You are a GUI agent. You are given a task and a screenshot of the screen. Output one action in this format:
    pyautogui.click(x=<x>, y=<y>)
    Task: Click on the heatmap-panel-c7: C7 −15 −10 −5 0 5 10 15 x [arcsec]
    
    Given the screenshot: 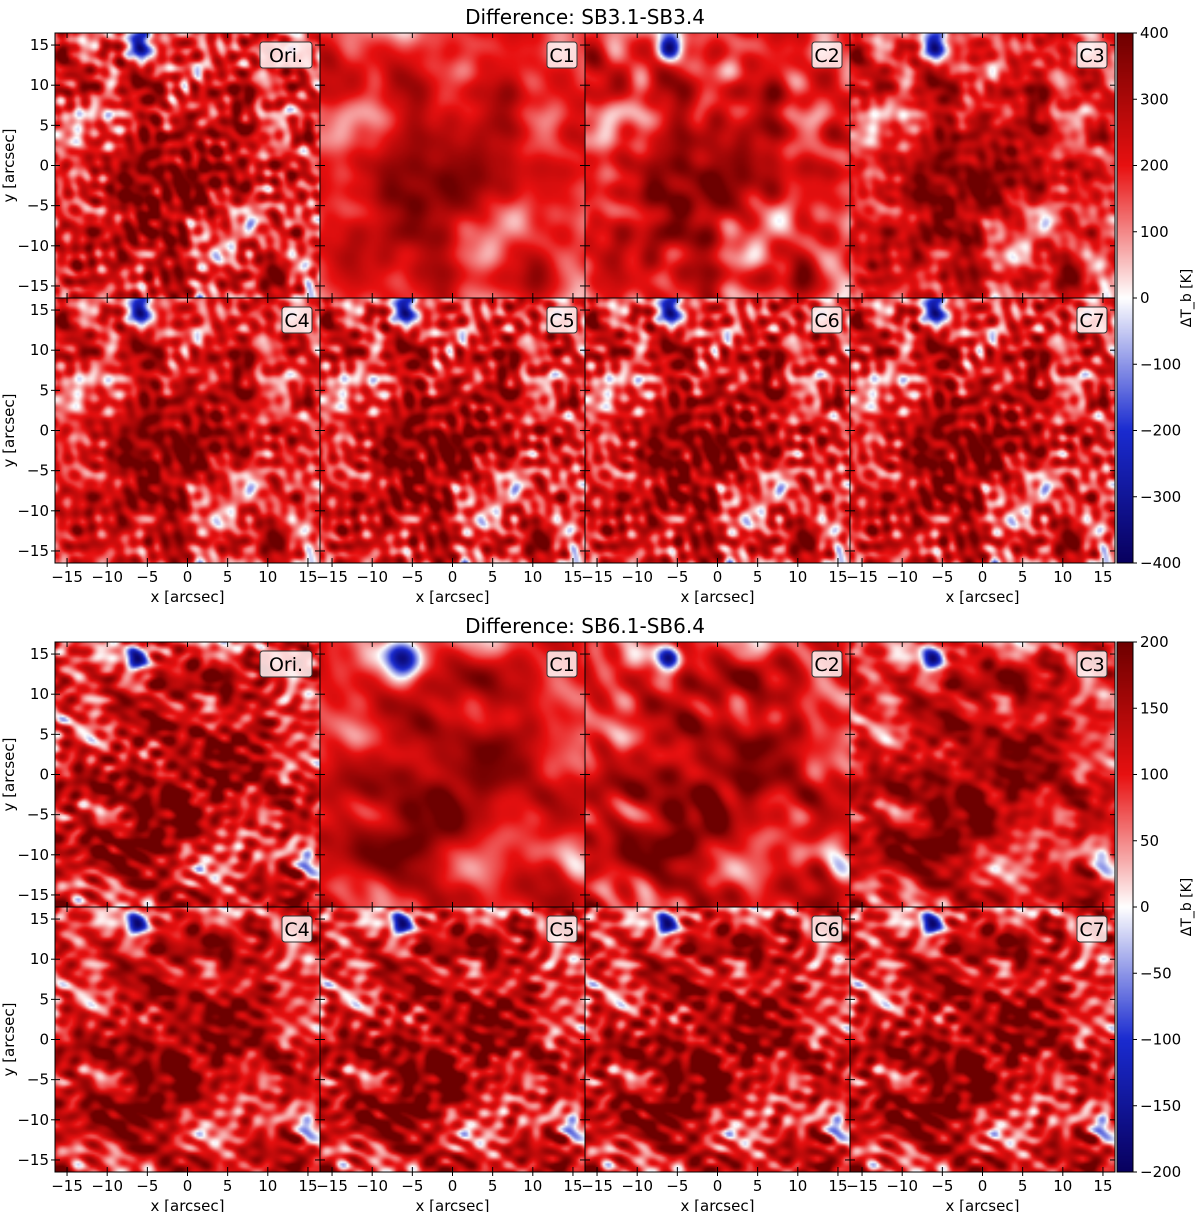 What is the action you would take?
    pyautogui.click(x=981, y=1060)
    